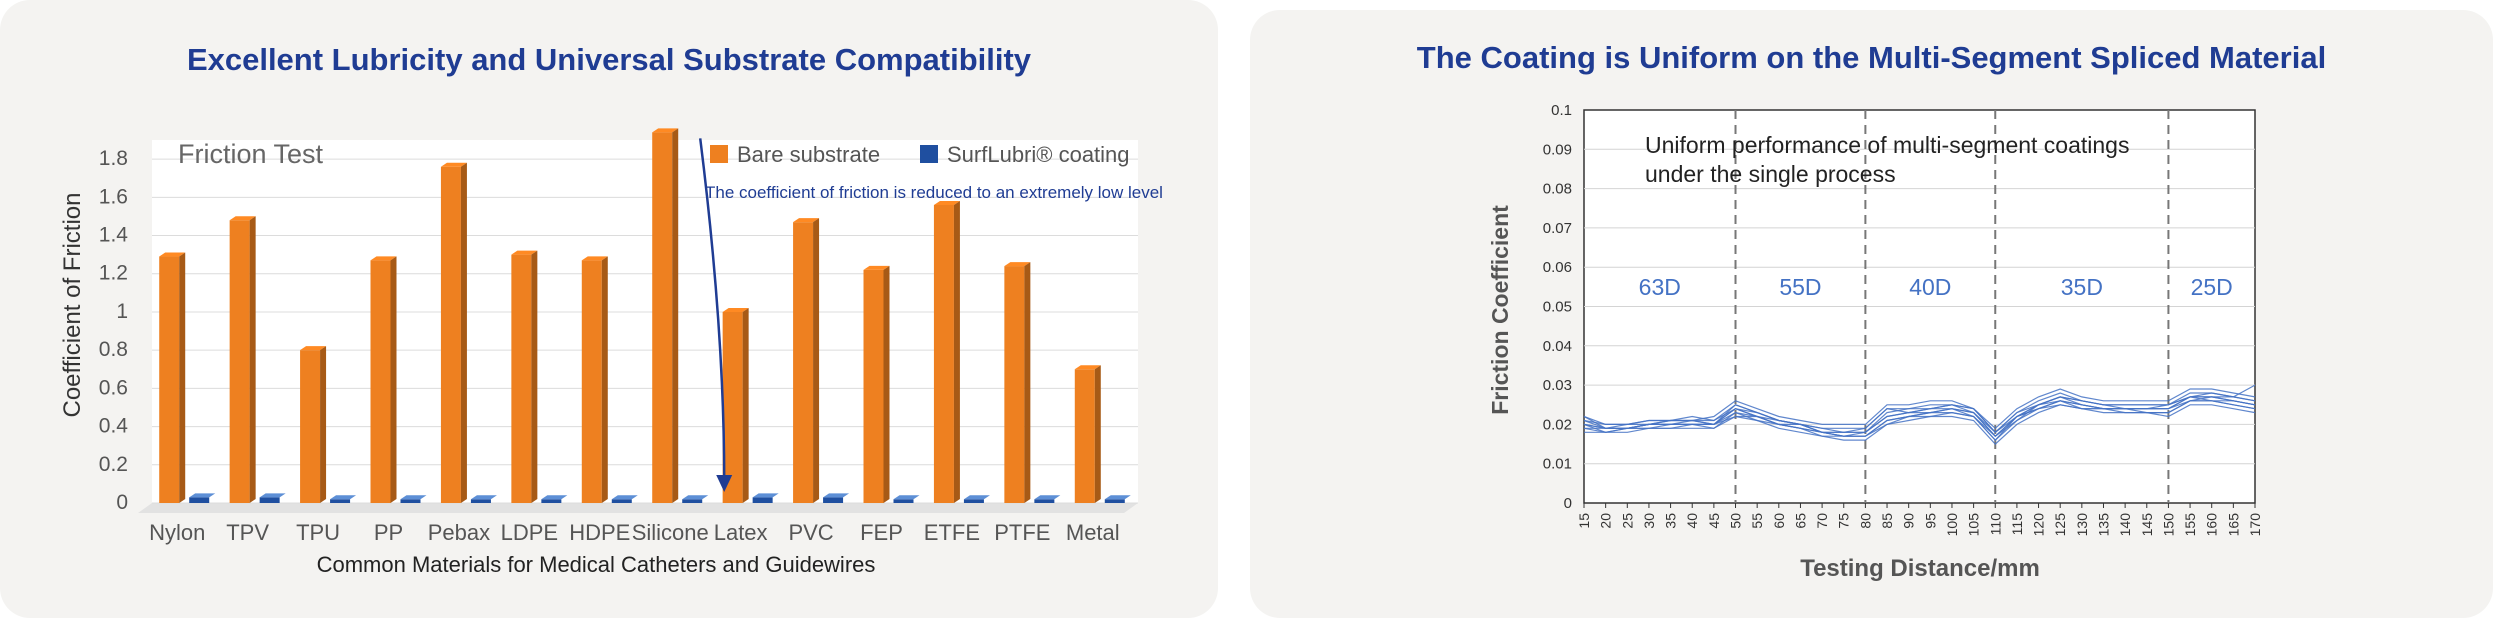 This screenshot has height=620, width=2493. I want to click on x-tick-label: 135, so click(2103, 525).